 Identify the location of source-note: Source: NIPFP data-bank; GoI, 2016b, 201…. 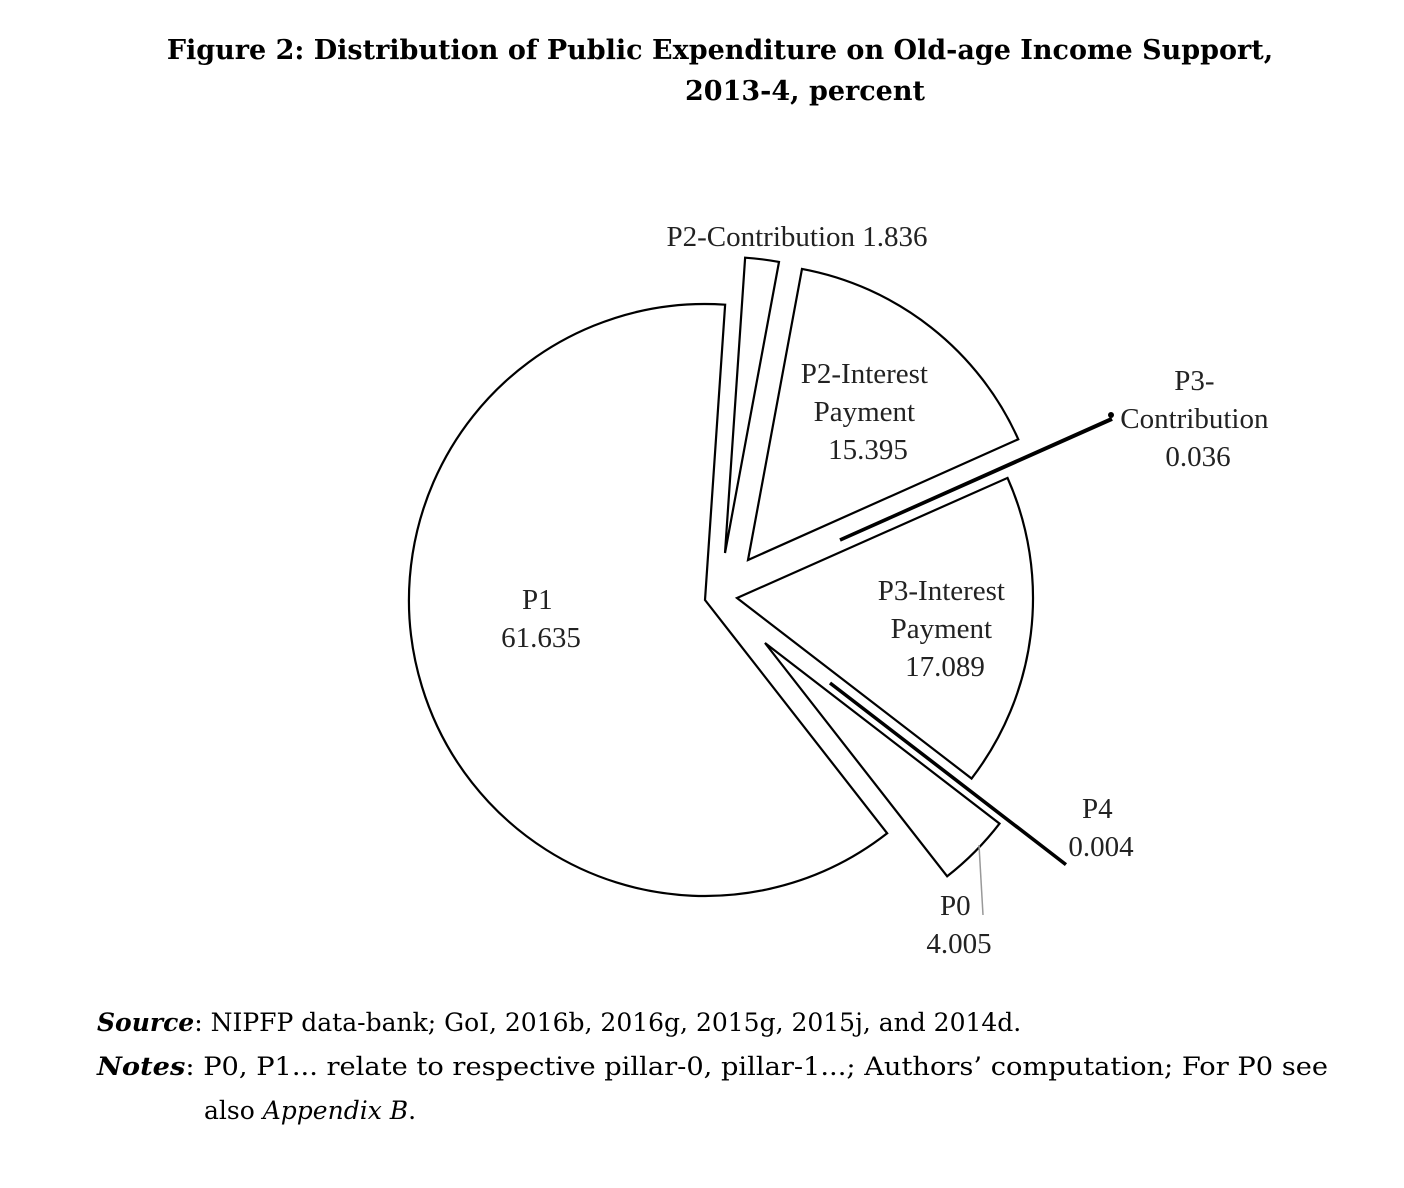
(559, 1022).